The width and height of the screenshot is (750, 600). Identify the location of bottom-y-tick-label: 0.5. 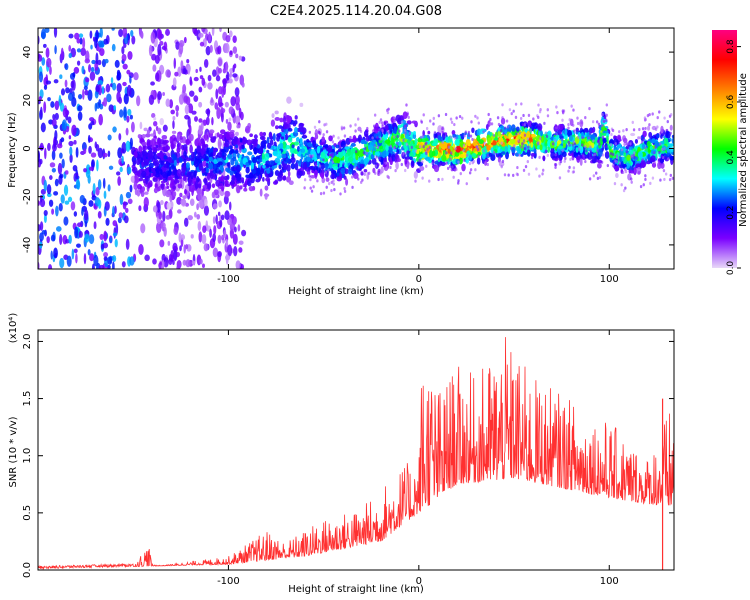
(27, 513).